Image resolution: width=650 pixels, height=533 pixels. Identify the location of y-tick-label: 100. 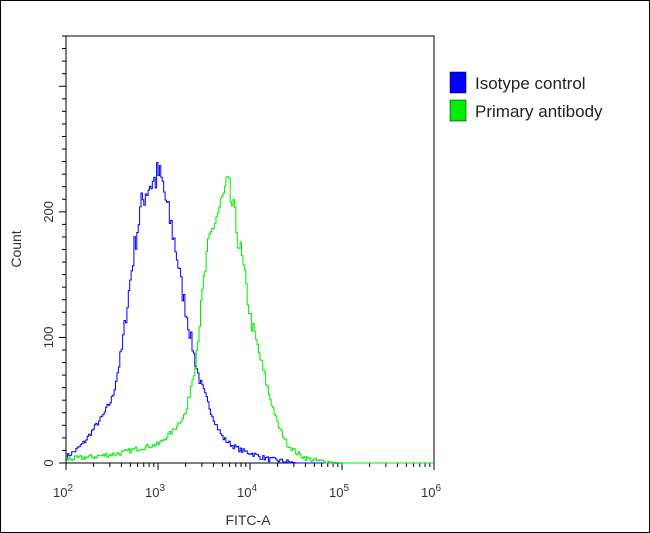
(48, 338).